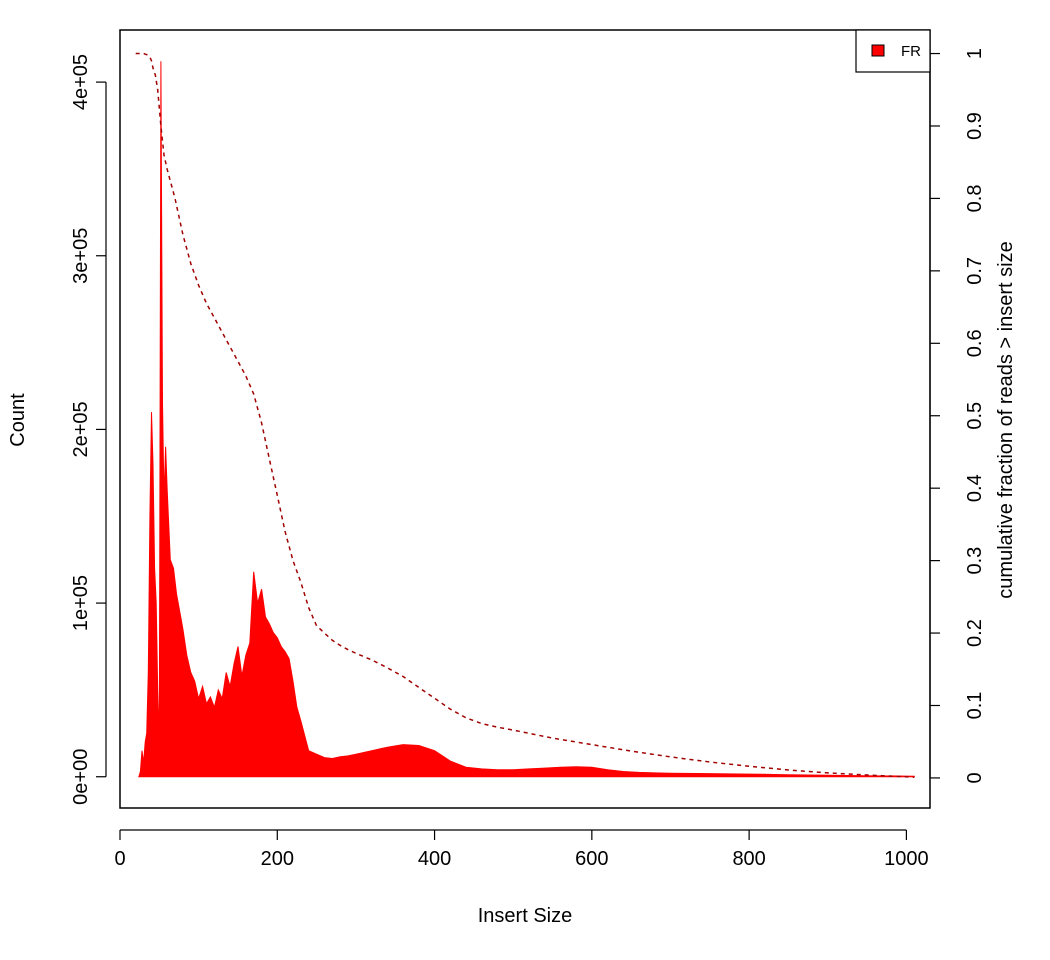 Image resolution: width=1050 pixels, height=960 pixels. I want to click on y2-tick-label: 0.9, so click(975, 126).